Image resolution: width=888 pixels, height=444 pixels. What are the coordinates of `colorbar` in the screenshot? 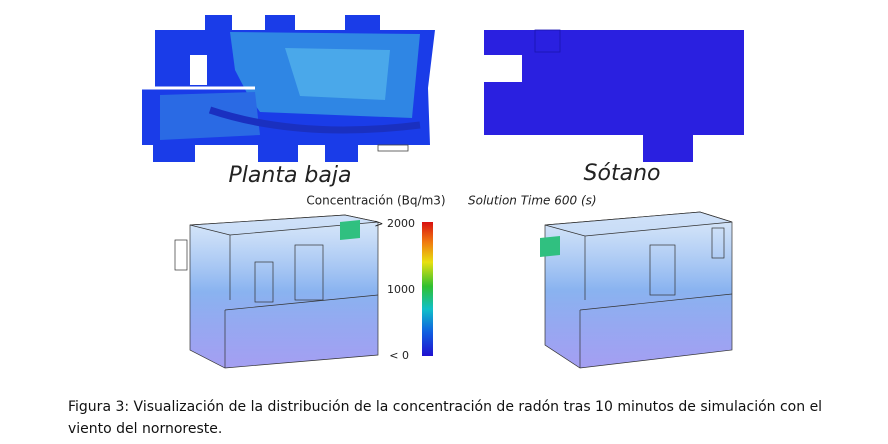 It's located at (427, 289).